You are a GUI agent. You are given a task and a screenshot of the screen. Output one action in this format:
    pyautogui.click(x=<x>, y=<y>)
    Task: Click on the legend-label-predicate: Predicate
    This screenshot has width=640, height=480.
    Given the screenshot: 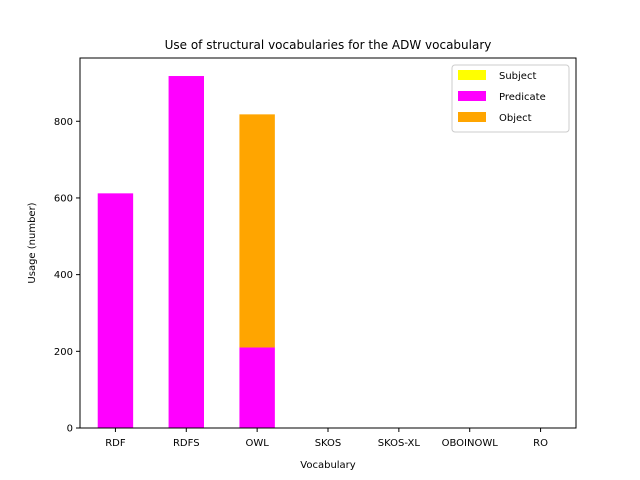 What is the action you would take?
    pyautogui.click(x=522, y=97)
    